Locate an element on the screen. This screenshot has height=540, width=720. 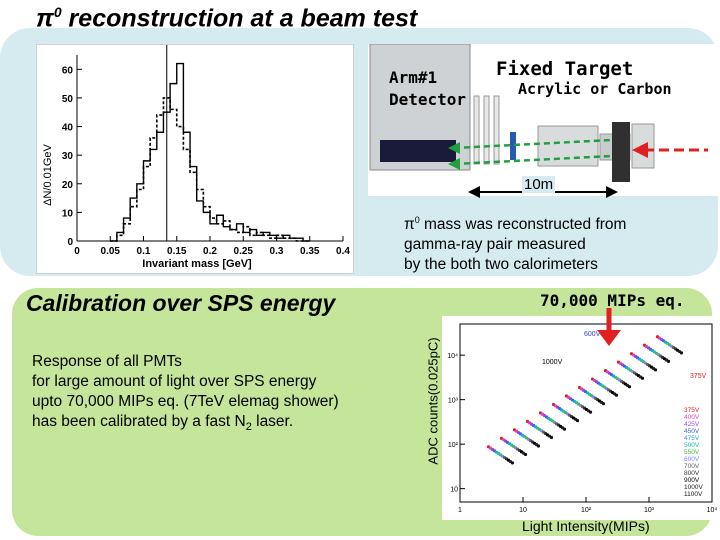
beam-arrowhead-icon is located at coordinates (640, 150).